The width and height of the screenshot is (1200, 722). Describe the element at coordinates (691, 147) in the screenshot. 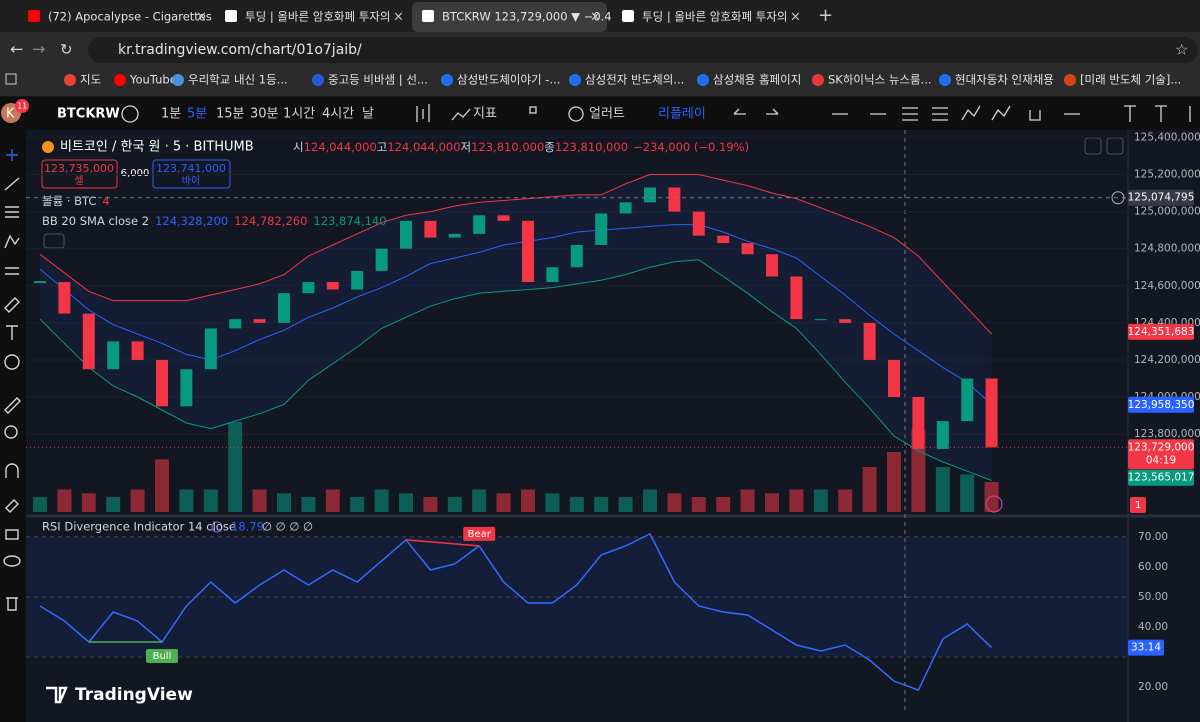

I see `ohlc-key: −234,000 (−0.19%)` at that location.